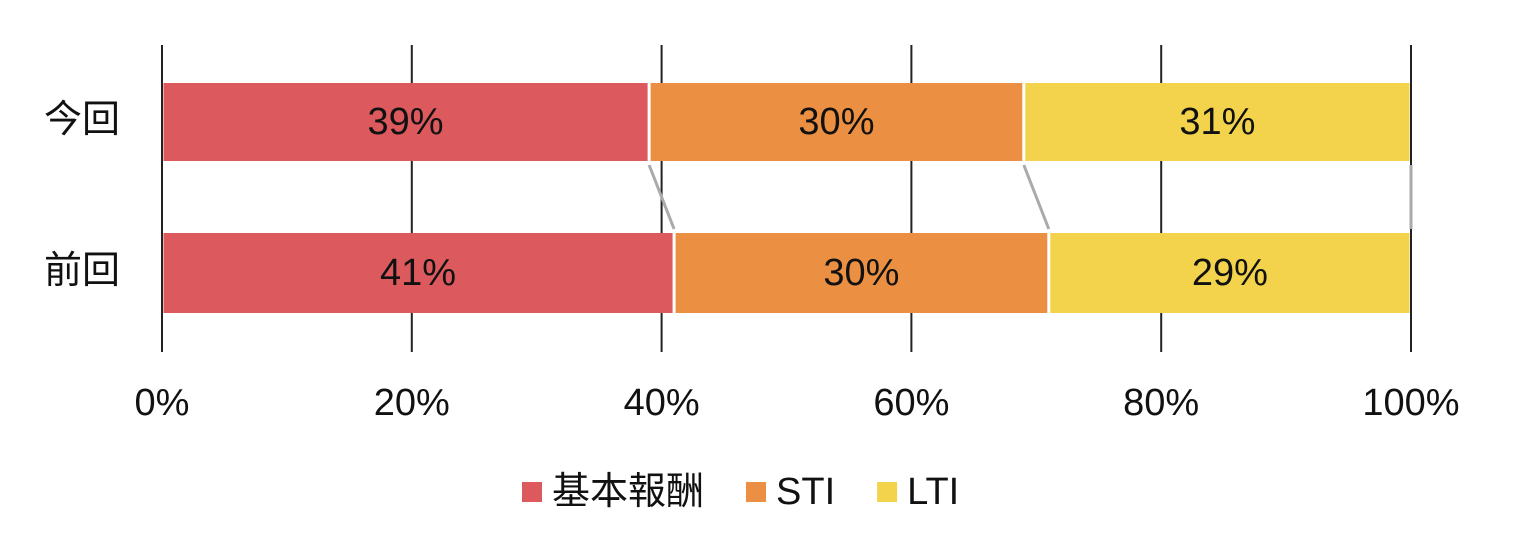 The image size is (1519, 560). I want to click on value-label: 41%, so click(418, 273).